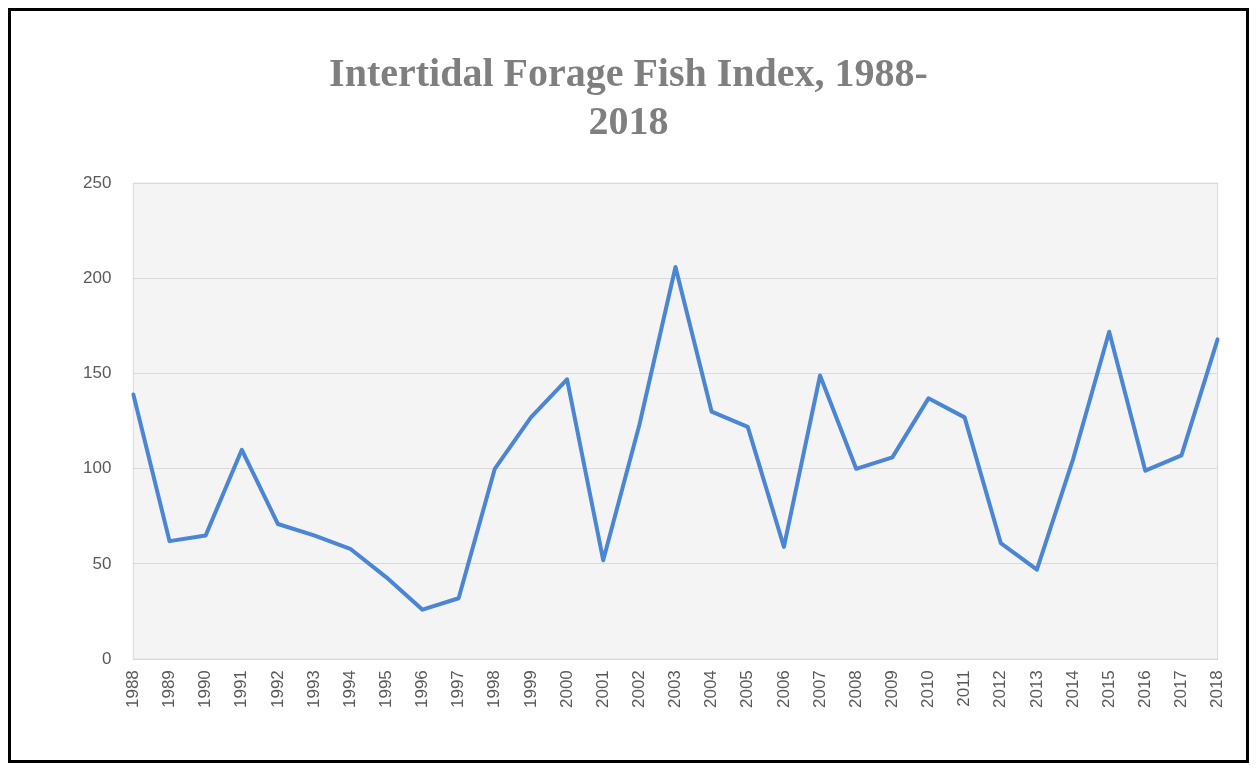 This screenshot has width=1257, height=771. I want to click on x-tick-label: 2012, so click(1000, 689).